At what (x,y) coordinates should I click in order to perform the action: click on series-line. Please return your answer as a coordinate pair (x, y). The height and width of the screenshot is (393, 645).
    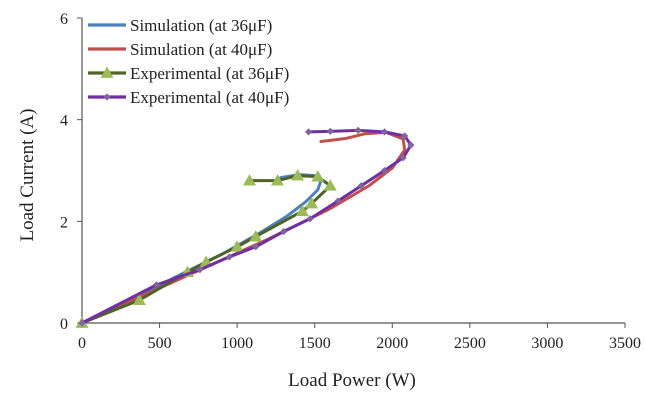
    Looking at the image, I should click on (201, 249).